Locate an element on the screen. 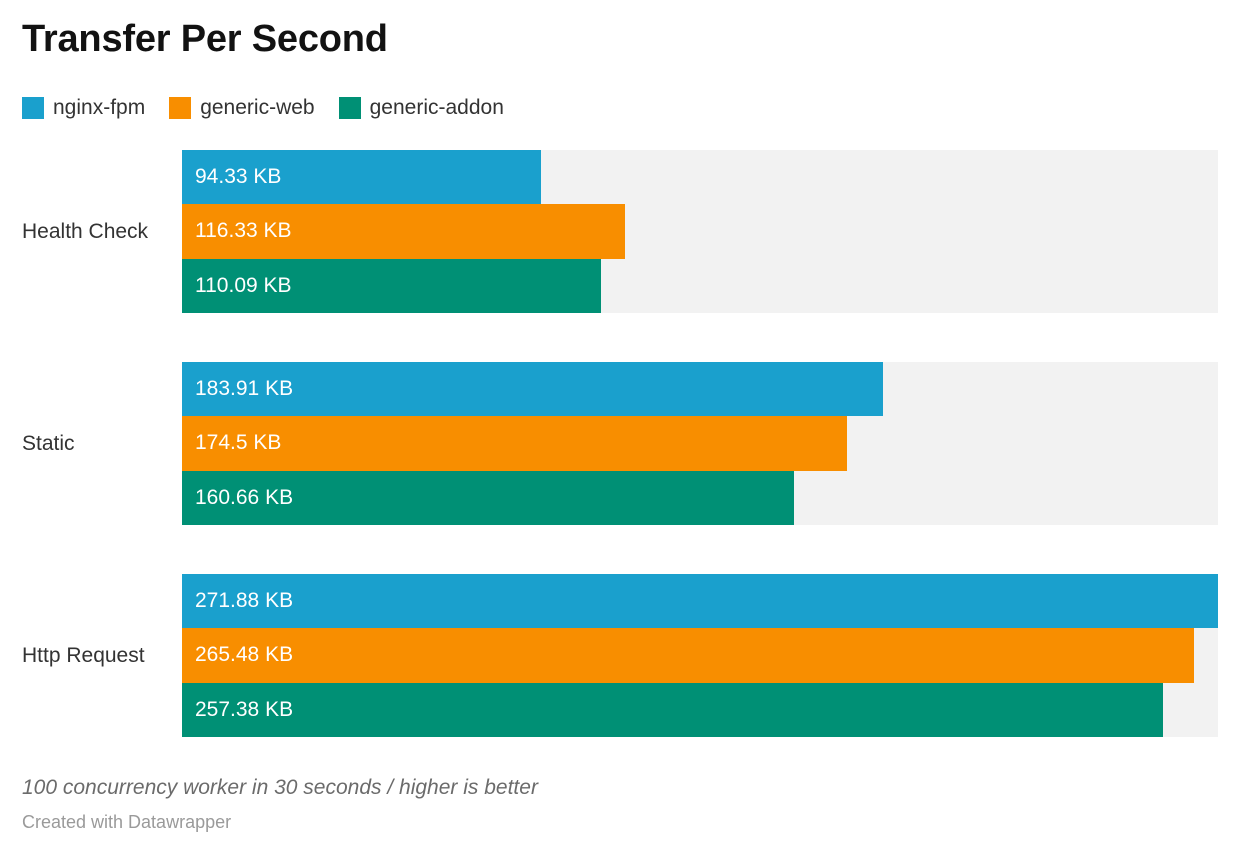  bar-nginx-fpm-http-request: 271.88 KB is located at coordinates (700, 601).